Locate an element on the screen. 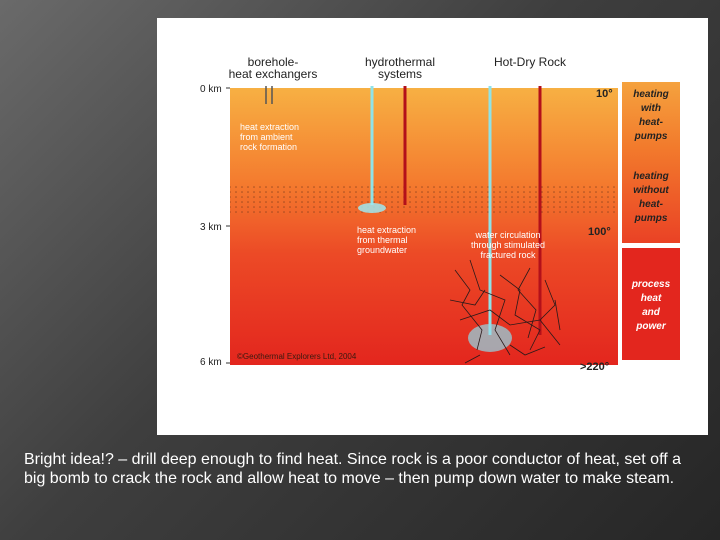  header-line: heat exchangers is located at coordinates (273, 74).